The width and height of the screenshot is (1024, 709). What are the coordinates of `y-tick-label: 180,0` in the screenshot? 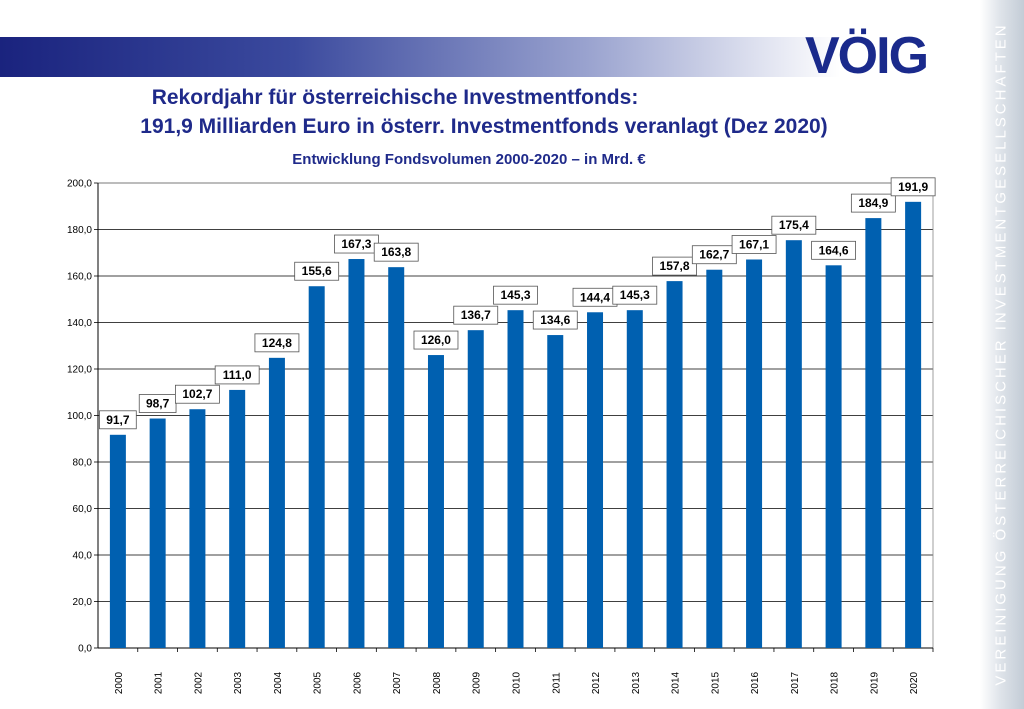 It's located at (79, 230).